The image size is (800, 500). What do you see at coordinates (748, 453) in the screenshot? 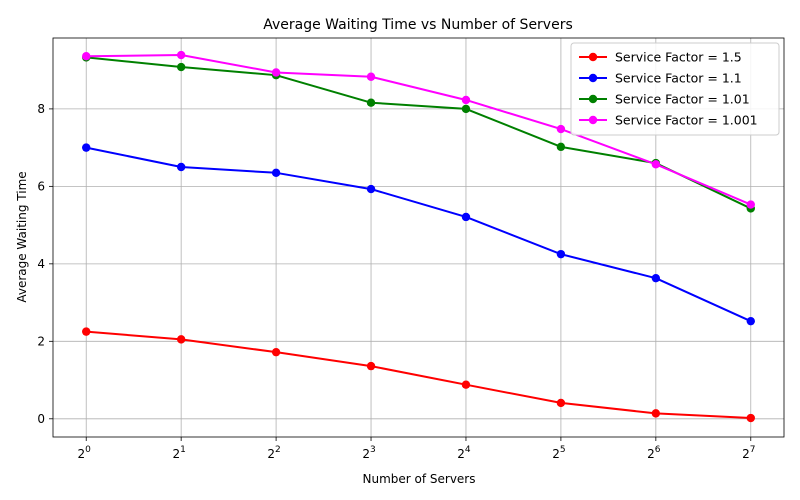
I see `x-tick-label: 27` at bounding box center [748, 453].